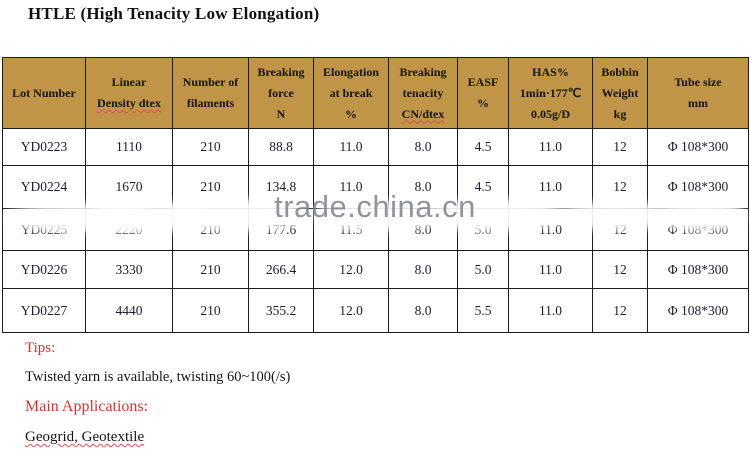  What do you see at coordinates (129, 147) in the screenshot?
I see `cell-linear-density: 1110` at bounding box center [129, 147].